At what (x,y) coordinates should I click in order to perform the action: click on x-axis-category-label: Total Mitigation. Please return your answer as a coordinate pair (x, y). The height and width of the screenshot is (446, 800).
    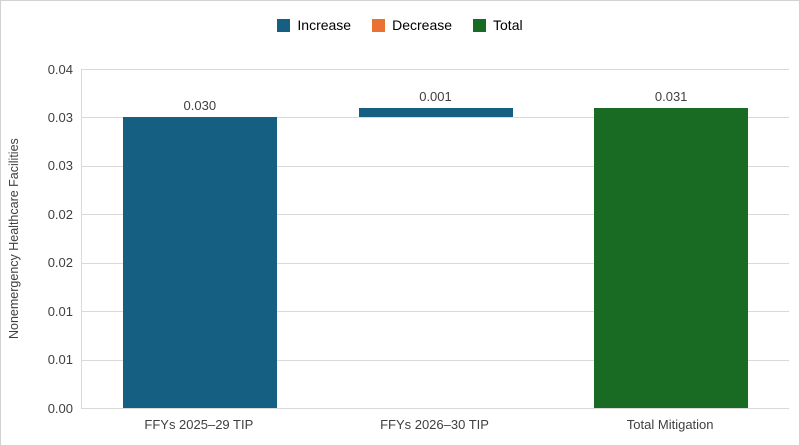
    Looking at the image, I should click on (670, 424).